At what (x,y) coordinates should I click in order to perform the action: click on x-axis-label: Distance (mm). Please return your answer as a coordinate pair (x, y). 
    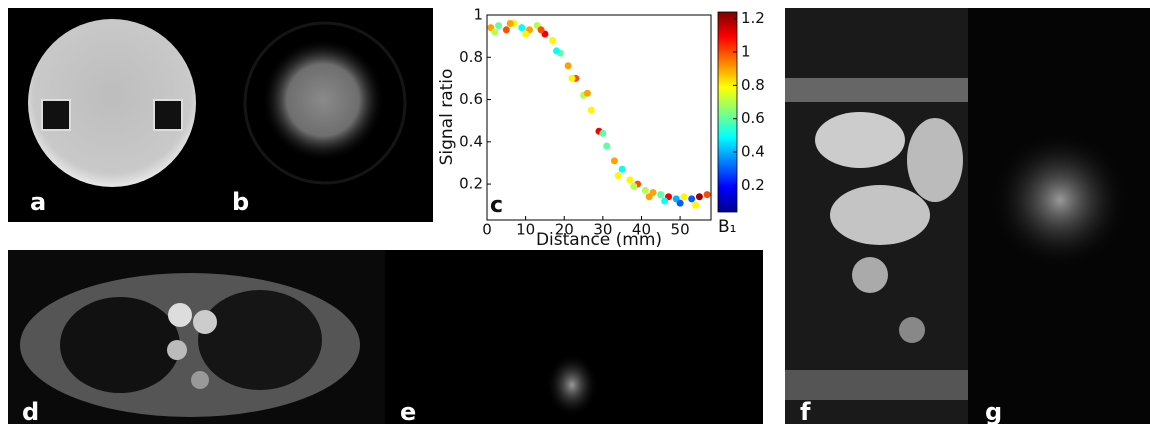
    Looking at the image, I should click on (599, 240).